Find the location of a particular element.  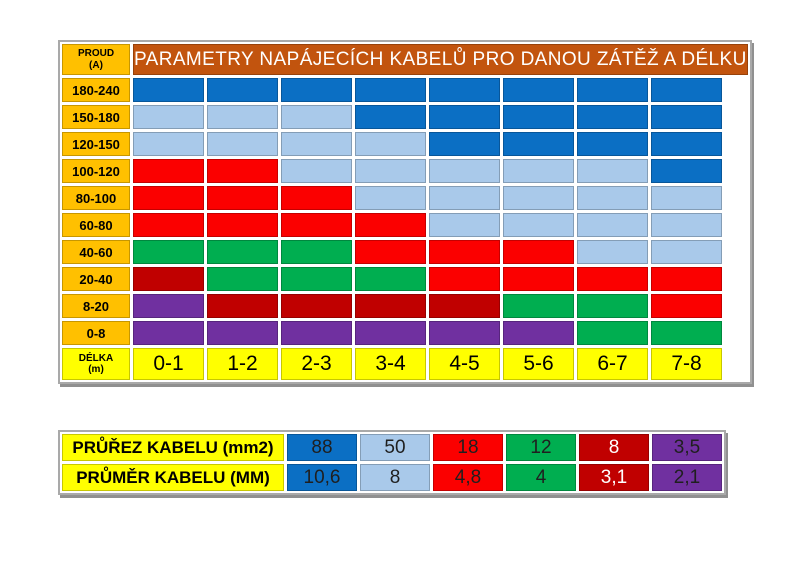

length-range-label: 3-4 is located at coordinates (390, 364).